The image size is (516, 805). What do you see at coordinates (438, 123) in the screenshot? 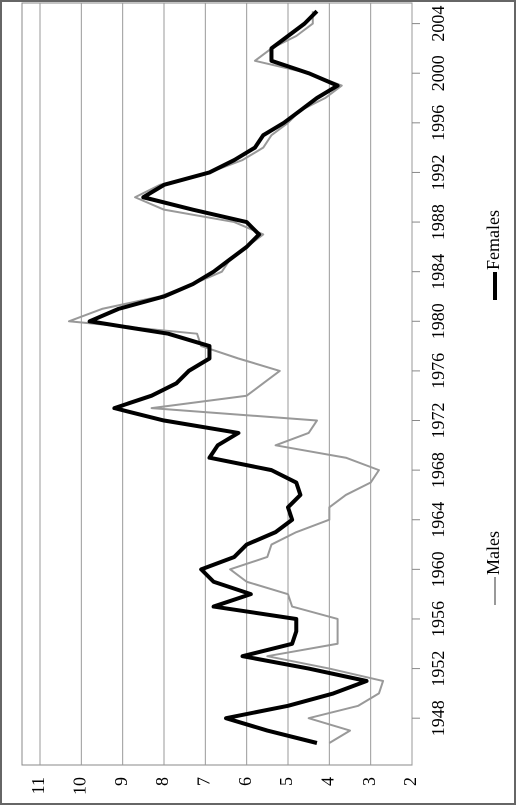
I see `x-tick-label: 1996` at bounding box center [438, 123].